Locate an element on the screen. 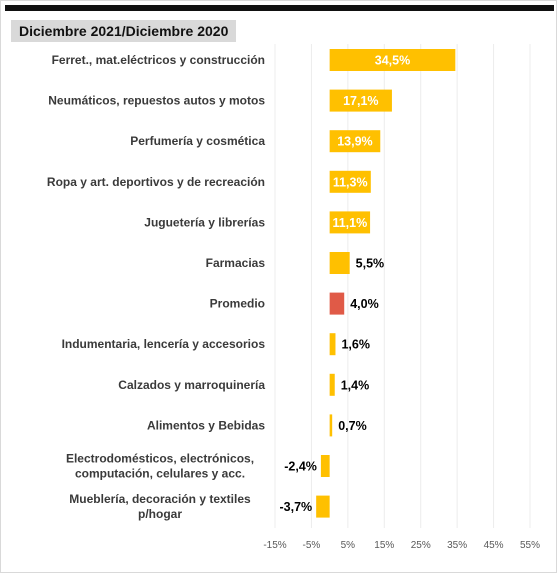 This screenshot has width=557, height=573. value-label: 34,5% is located at coordinates (392, 61).